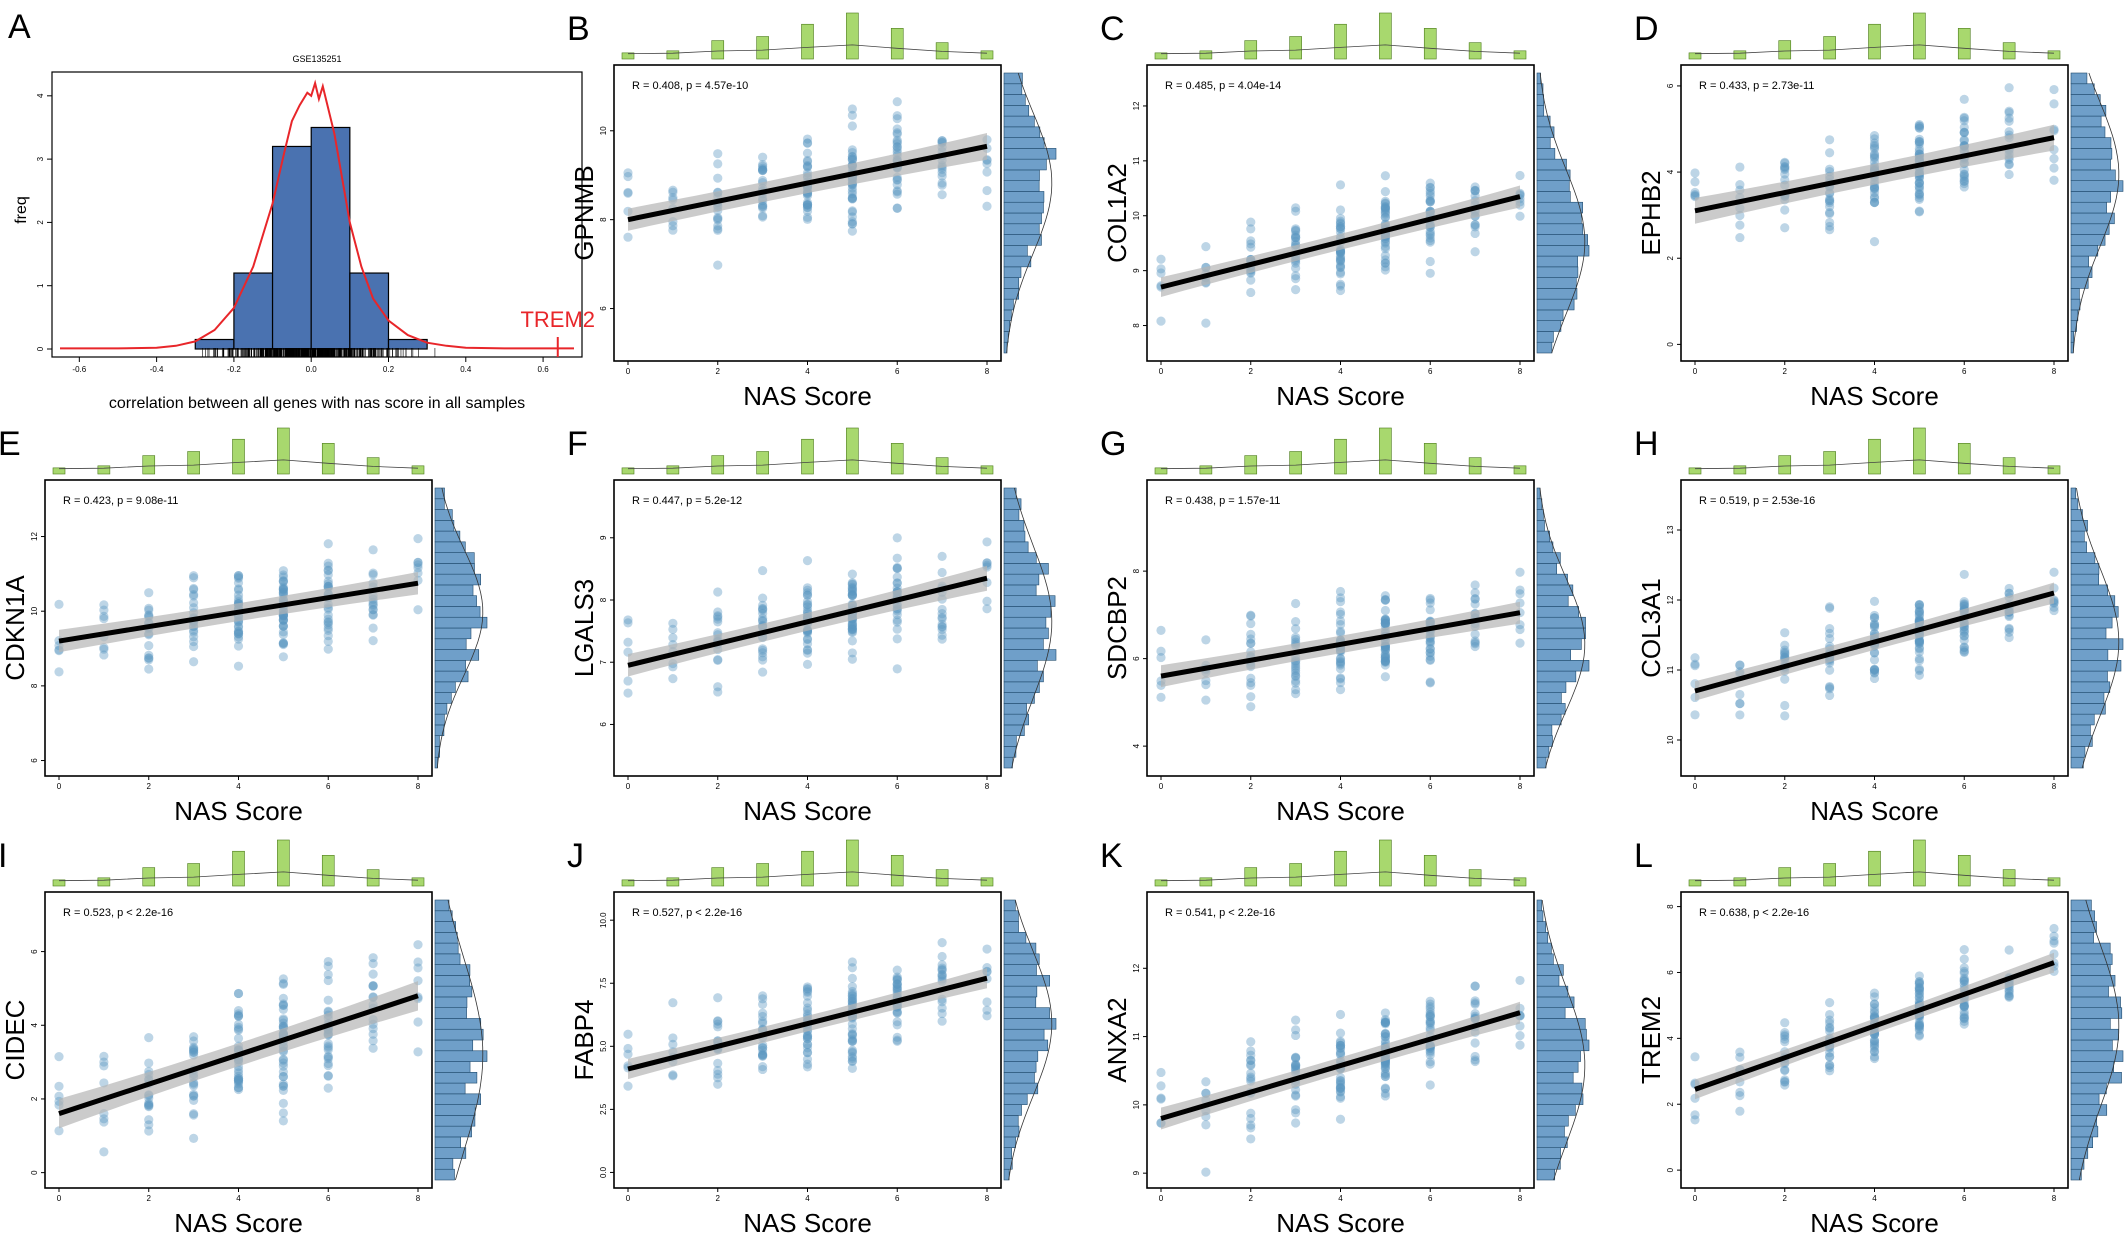 This screenshot has height=1257, width=2126. What do you see at coordinates (603, 130) in the screenshot?
I see `y-tick-label: 10` at bounding box center [603, 130].